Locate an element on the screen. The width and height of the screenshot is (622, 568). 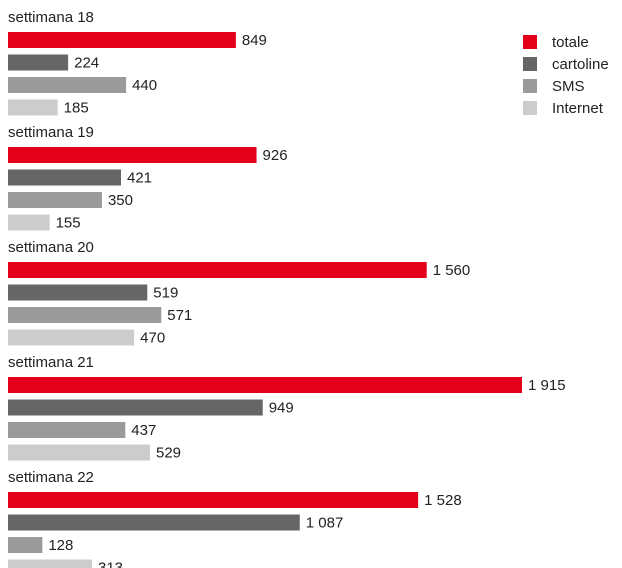
value-label: 437 is located at coordinates (143, 430).